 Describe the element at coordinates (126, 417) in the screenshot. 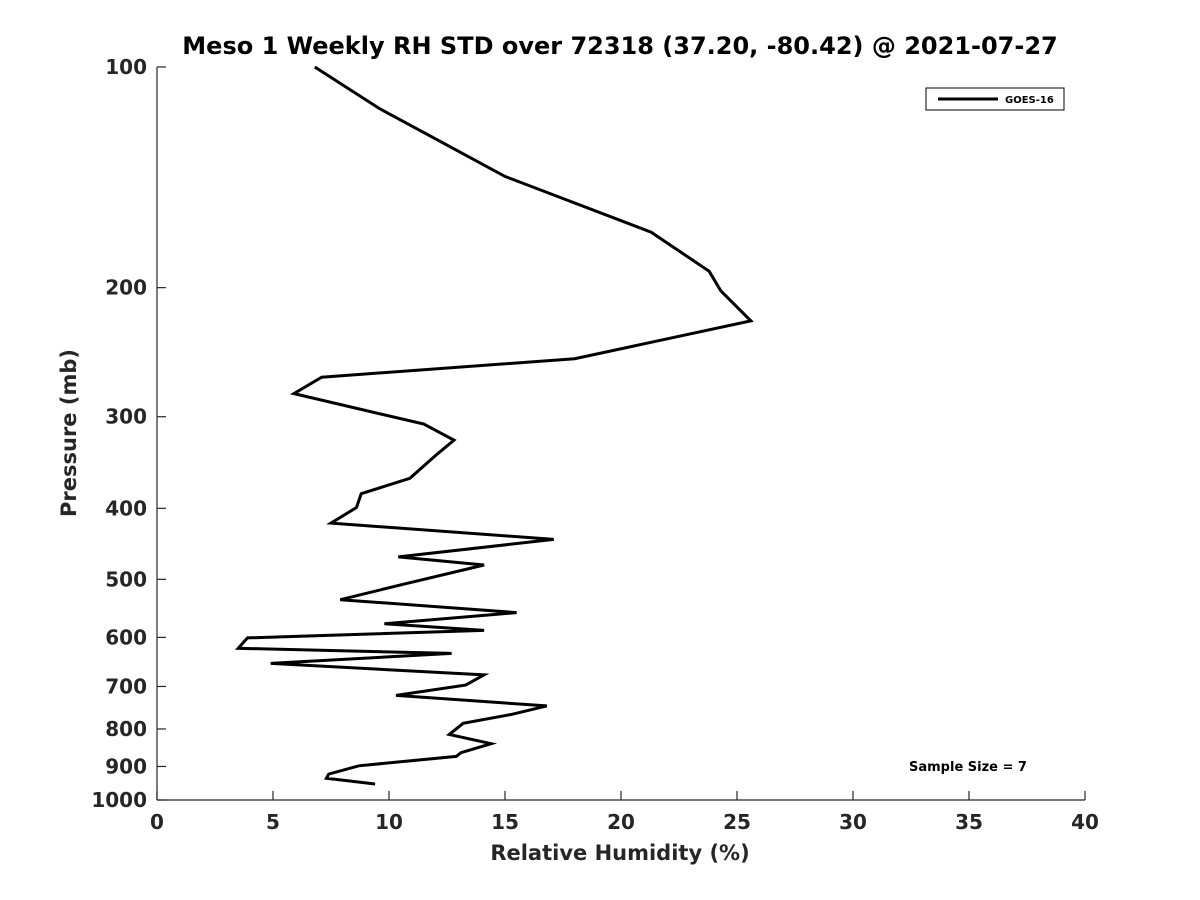

I see `y-tick-label: 300` at that location.